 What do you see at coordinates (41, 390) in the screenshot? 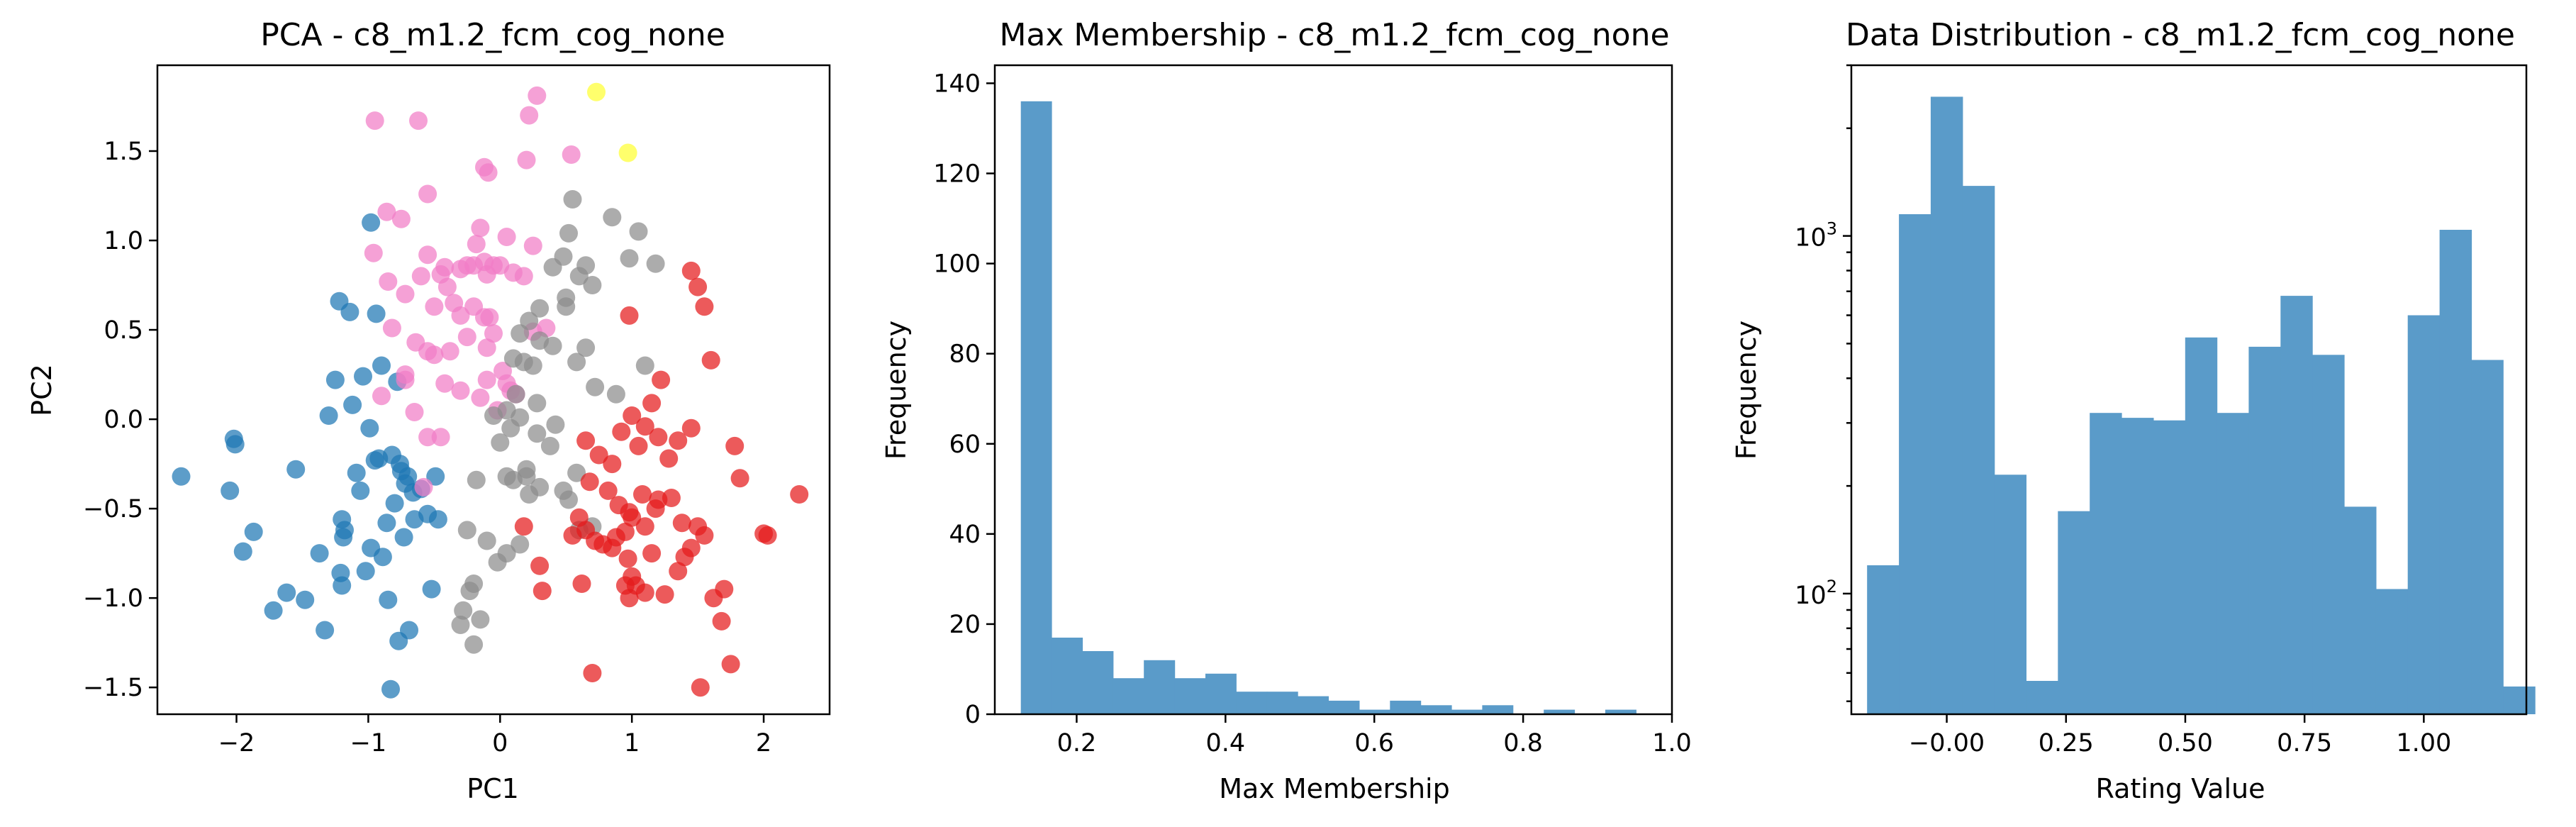
I see `pca-y-axis-label: PC2` at bounding box center [41, 390].